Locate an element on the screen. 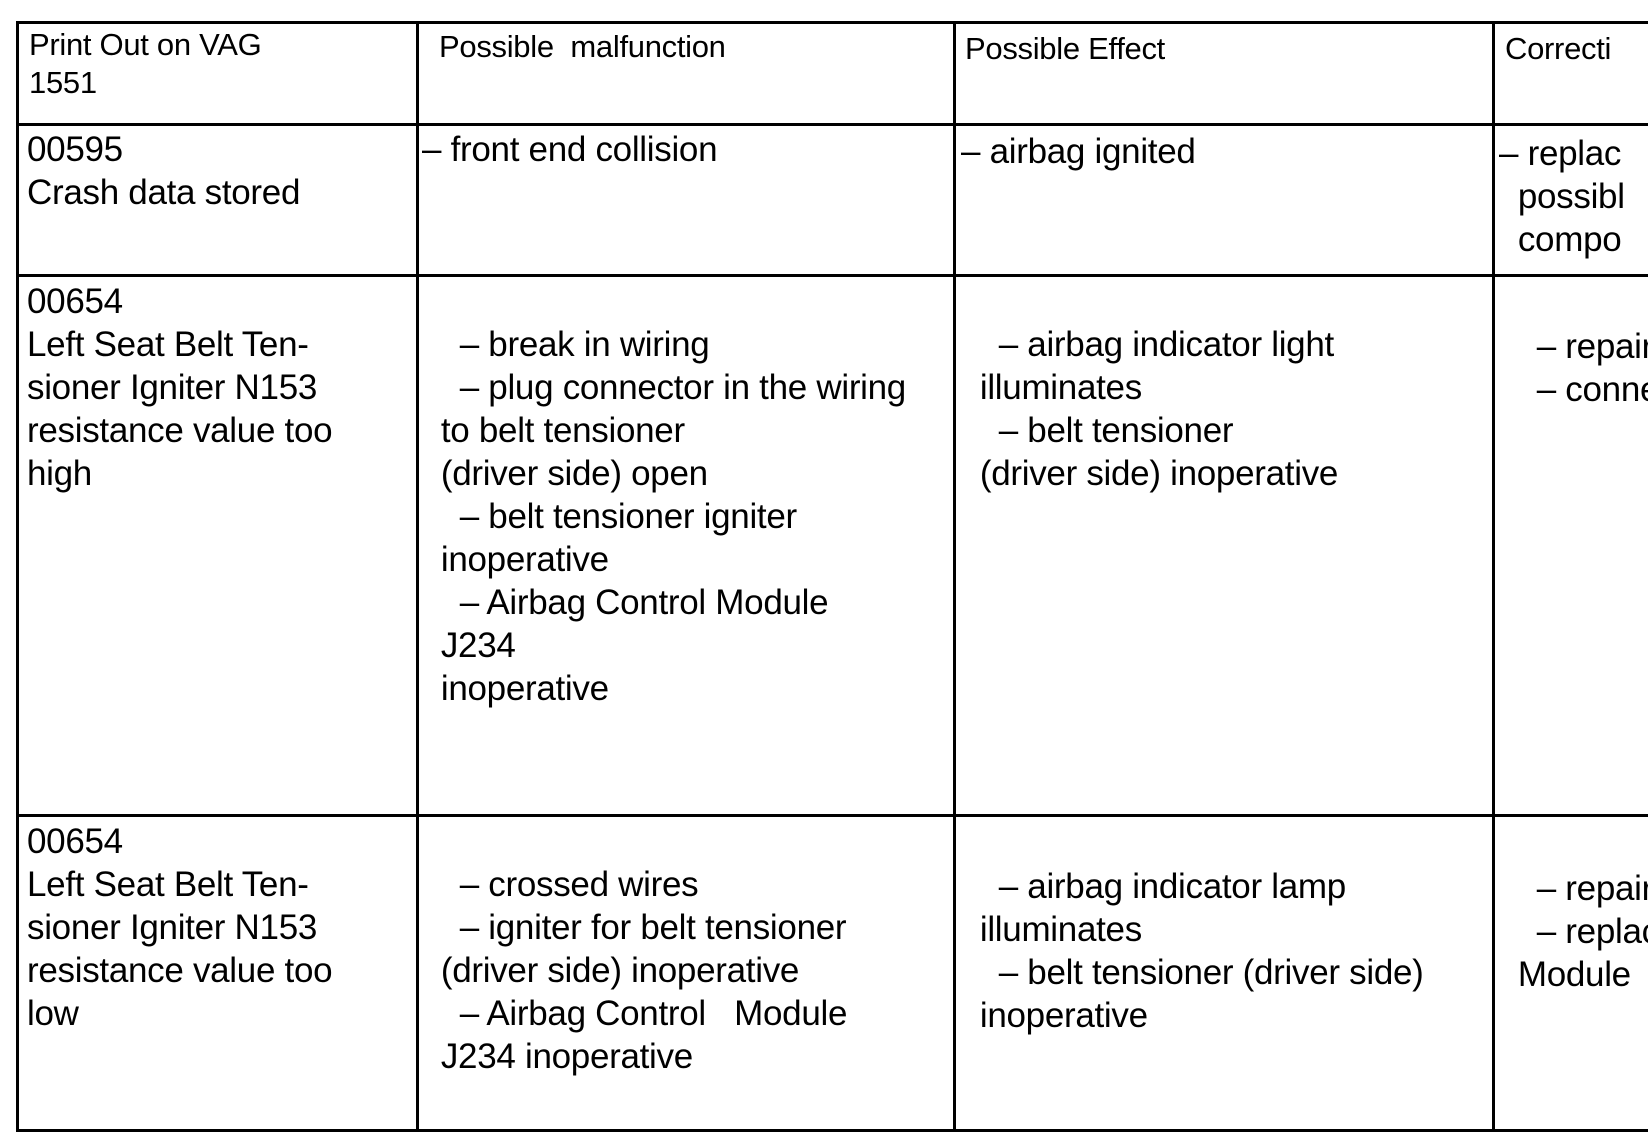 The image size is (1648, 1146). header-printout: Print Out on VAG 1551 is located at coordinates (145, 63).